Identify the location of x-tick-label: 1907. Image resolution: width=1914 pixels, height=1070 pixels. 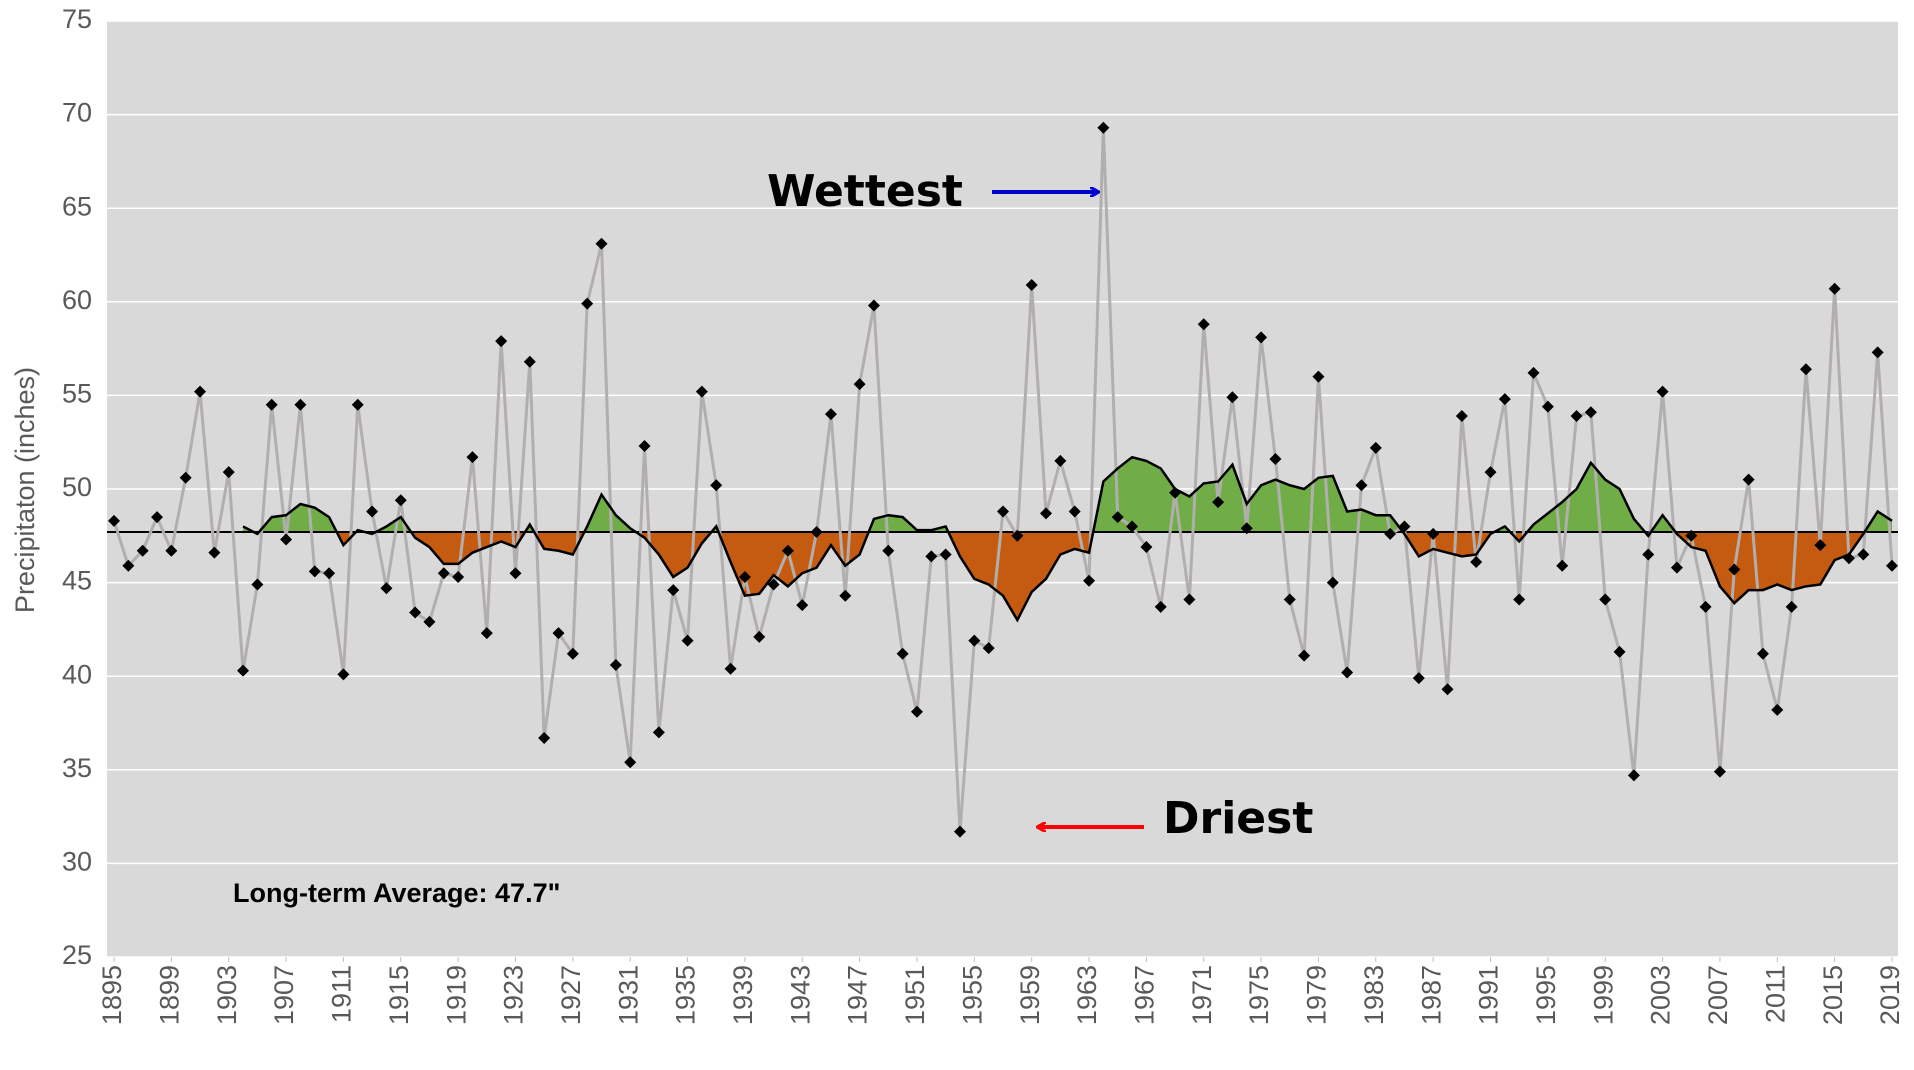
(284, 995).